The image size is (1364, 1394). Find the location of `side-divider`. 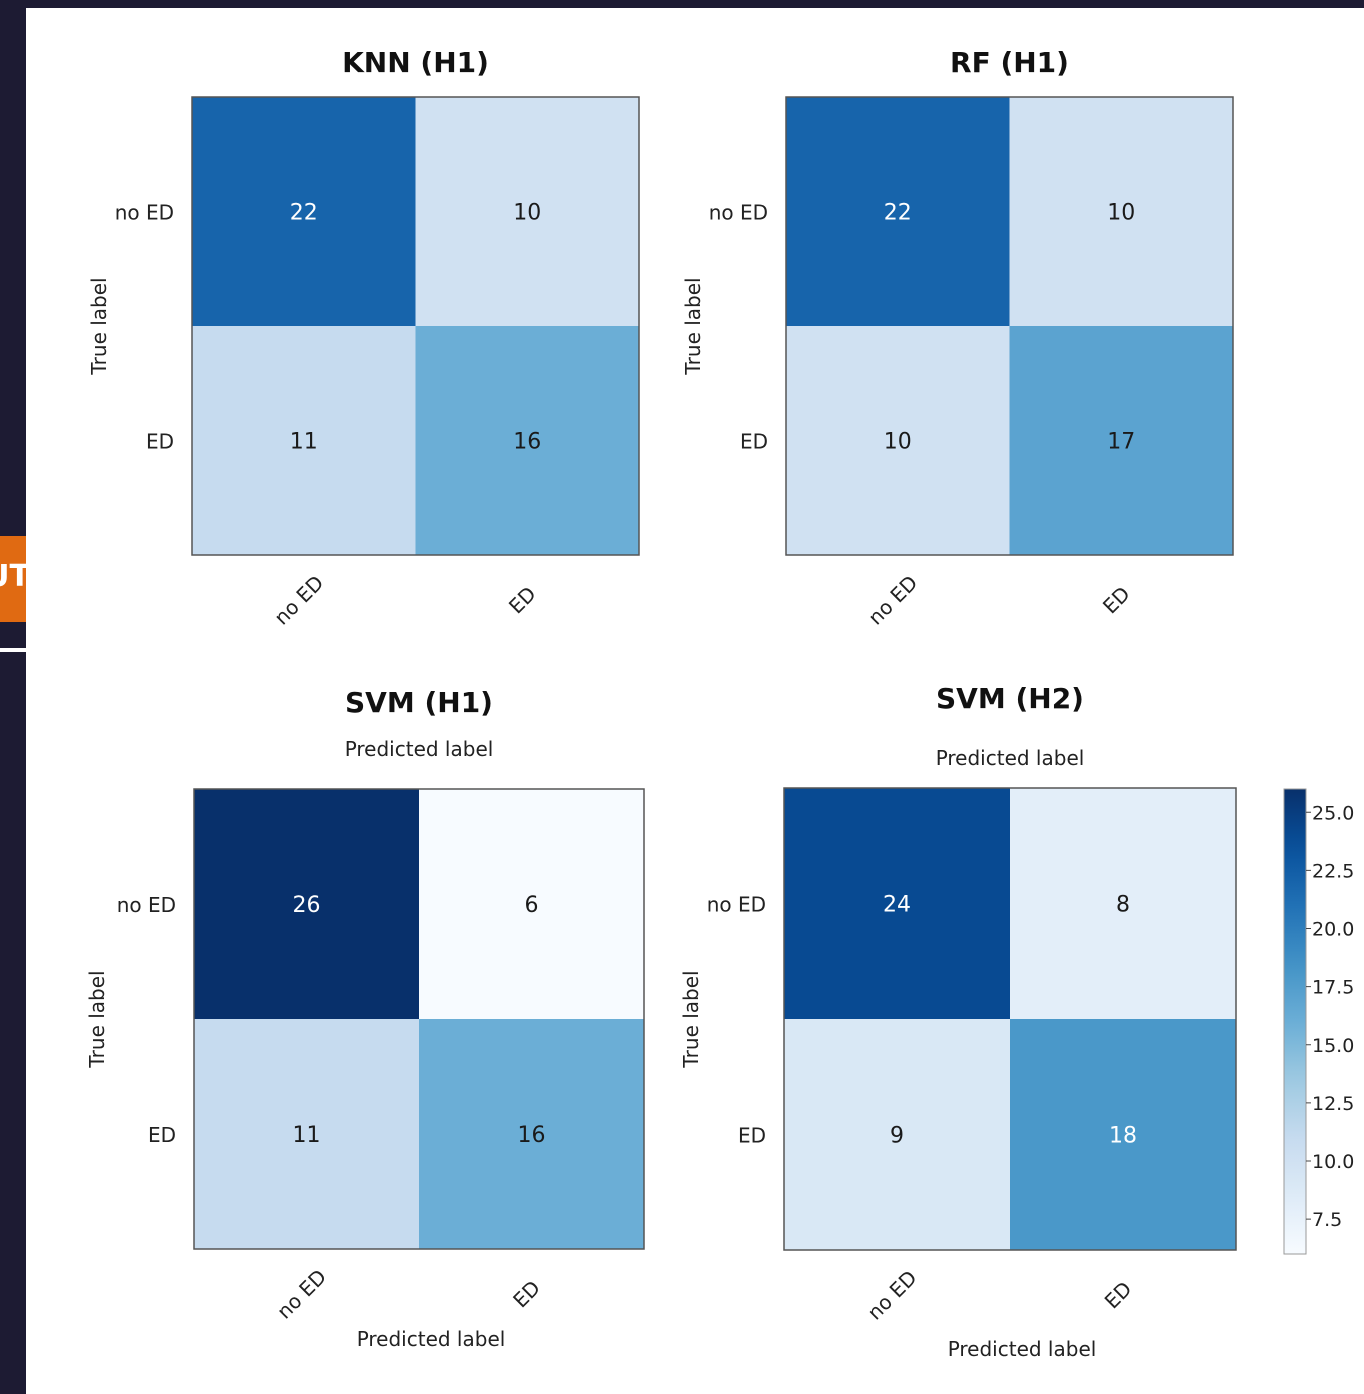

side-divider is located at coordinates (13, 650).